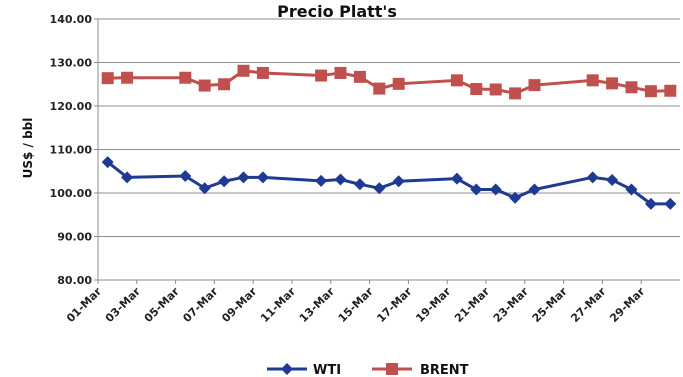 The width and height of the screenshot is (683, 377). I want to click on x-tick-label: 05-Mar, so click(162, 305).